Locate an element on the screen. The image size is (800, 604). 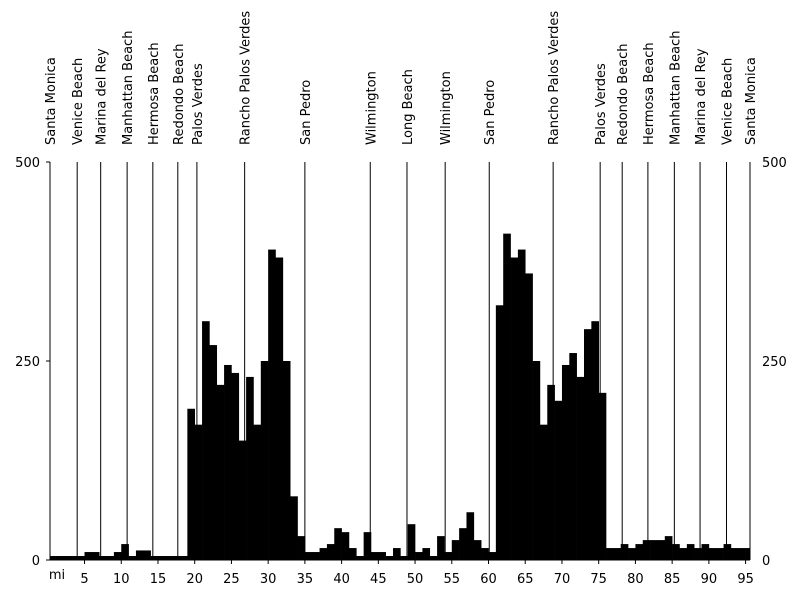
x-unit-label: mi is located at coordinates (57, 575).